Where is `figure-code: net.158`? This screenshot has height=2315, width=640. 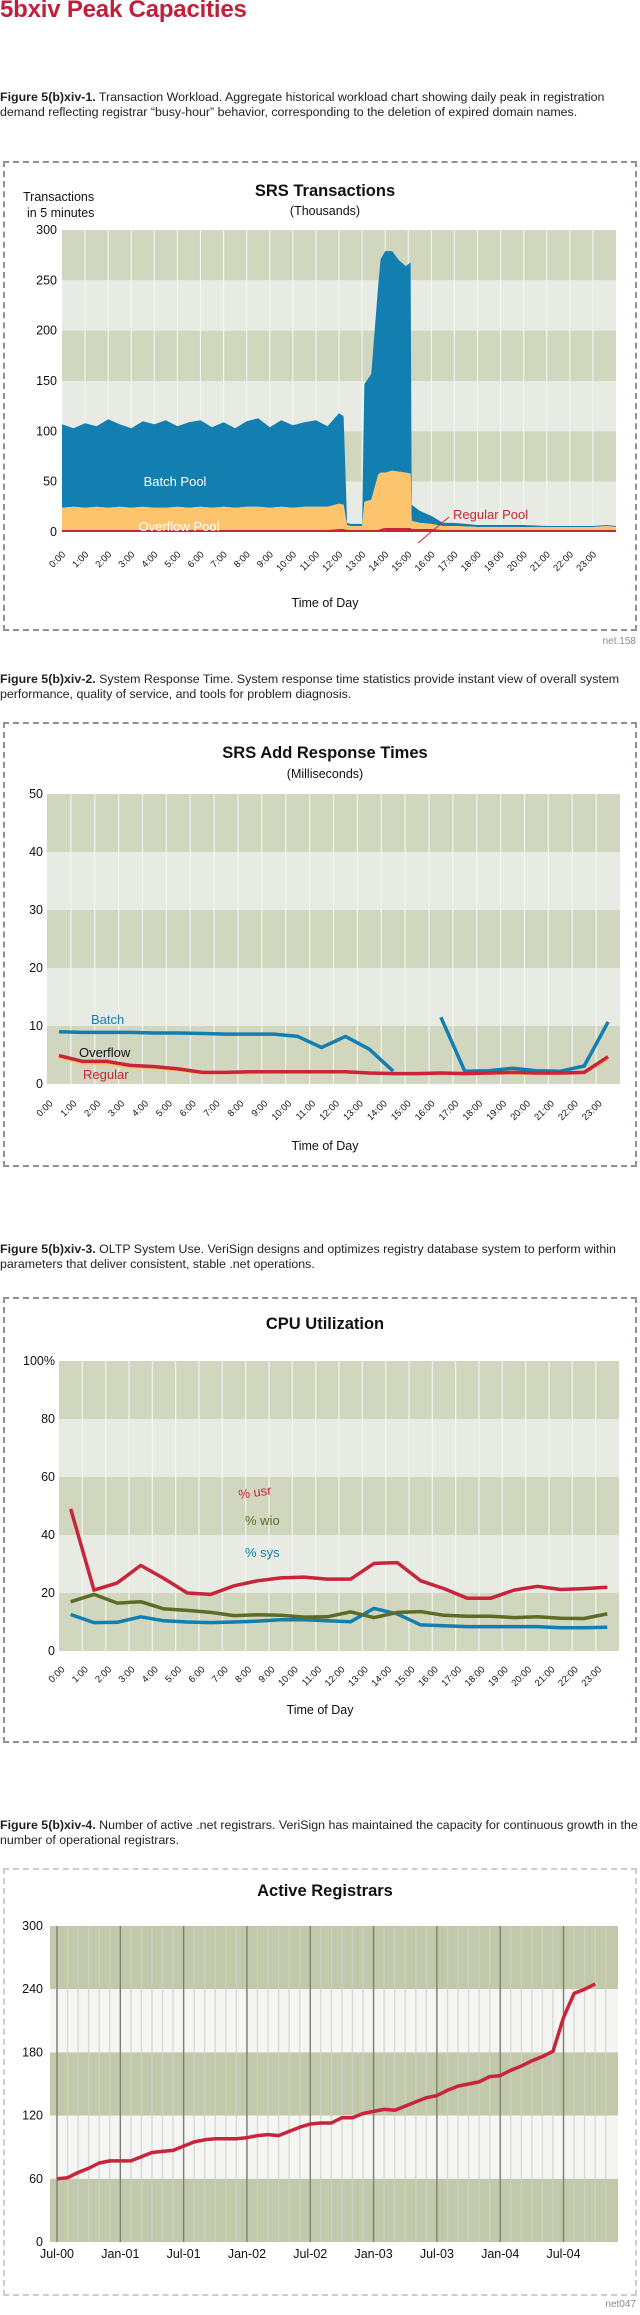
figure-code: net.158 is located at coordinates (619, 641).